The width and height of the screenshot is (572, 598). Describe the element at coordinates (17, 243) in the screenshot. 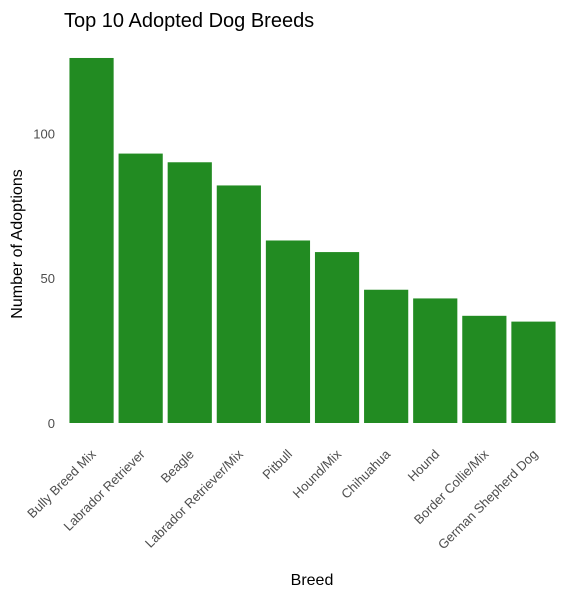

I see `y-axis-title: Number of Adoptions` at that location.